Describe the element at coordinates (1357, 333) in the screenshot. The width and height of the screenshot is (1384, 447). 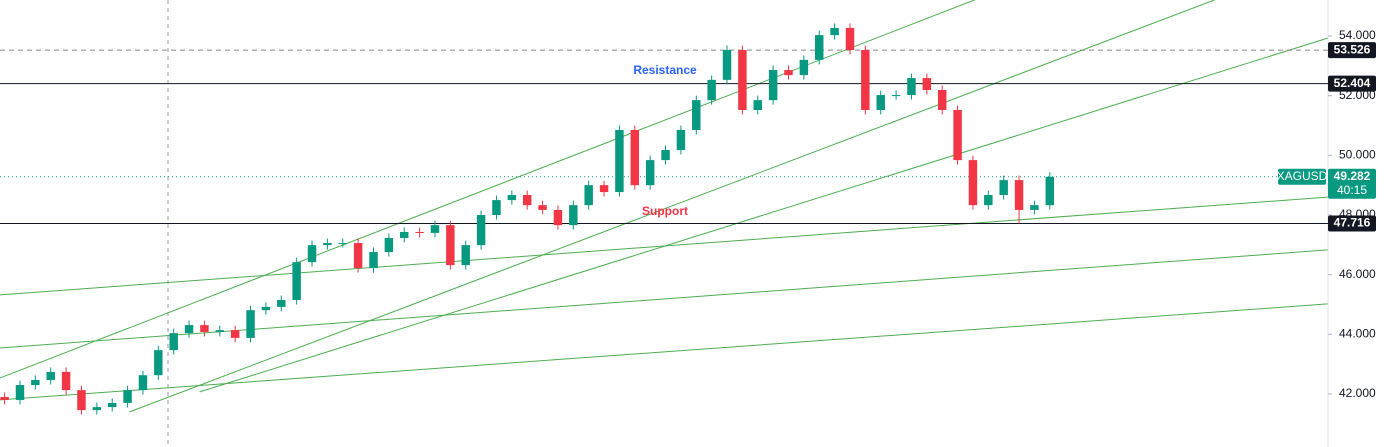
I see `y-tick-label: 44.000` at that location.